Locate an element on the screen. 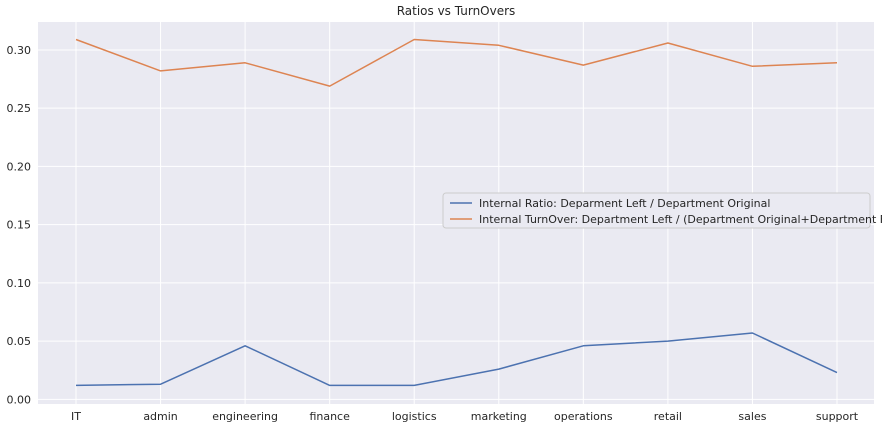  x-tick-label: support is located at coordinates (837, 416).